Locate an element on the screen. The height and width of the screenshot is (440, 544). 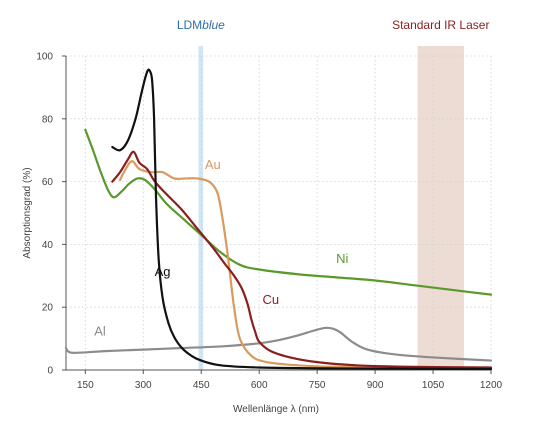
y-tick-label: 20 is located at coordinates (48, 308).